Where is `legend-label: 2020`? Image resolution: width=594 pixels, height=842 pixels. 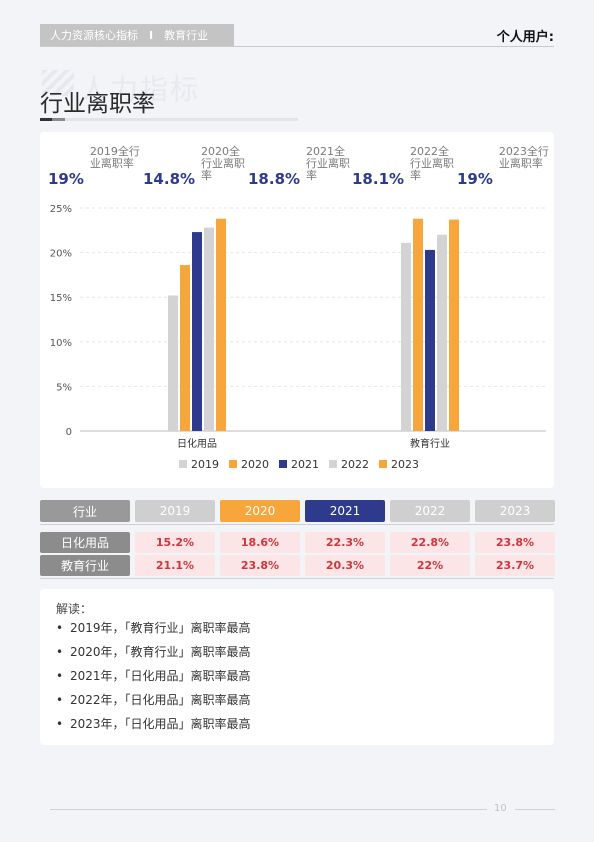 legend-label: 2020 is located at coordinates (255, 464).